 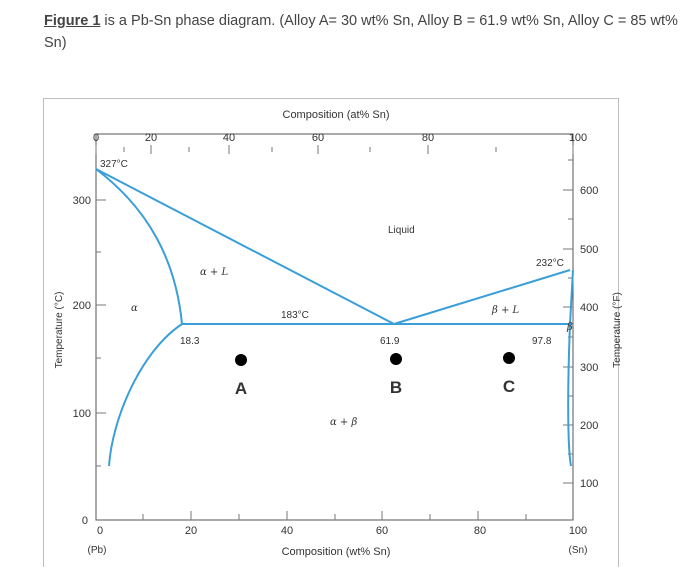 What do you see at coordinates (96, 138) in the screenshot?
I see `top-tick-label: 0` at bounding box center [96, 138].